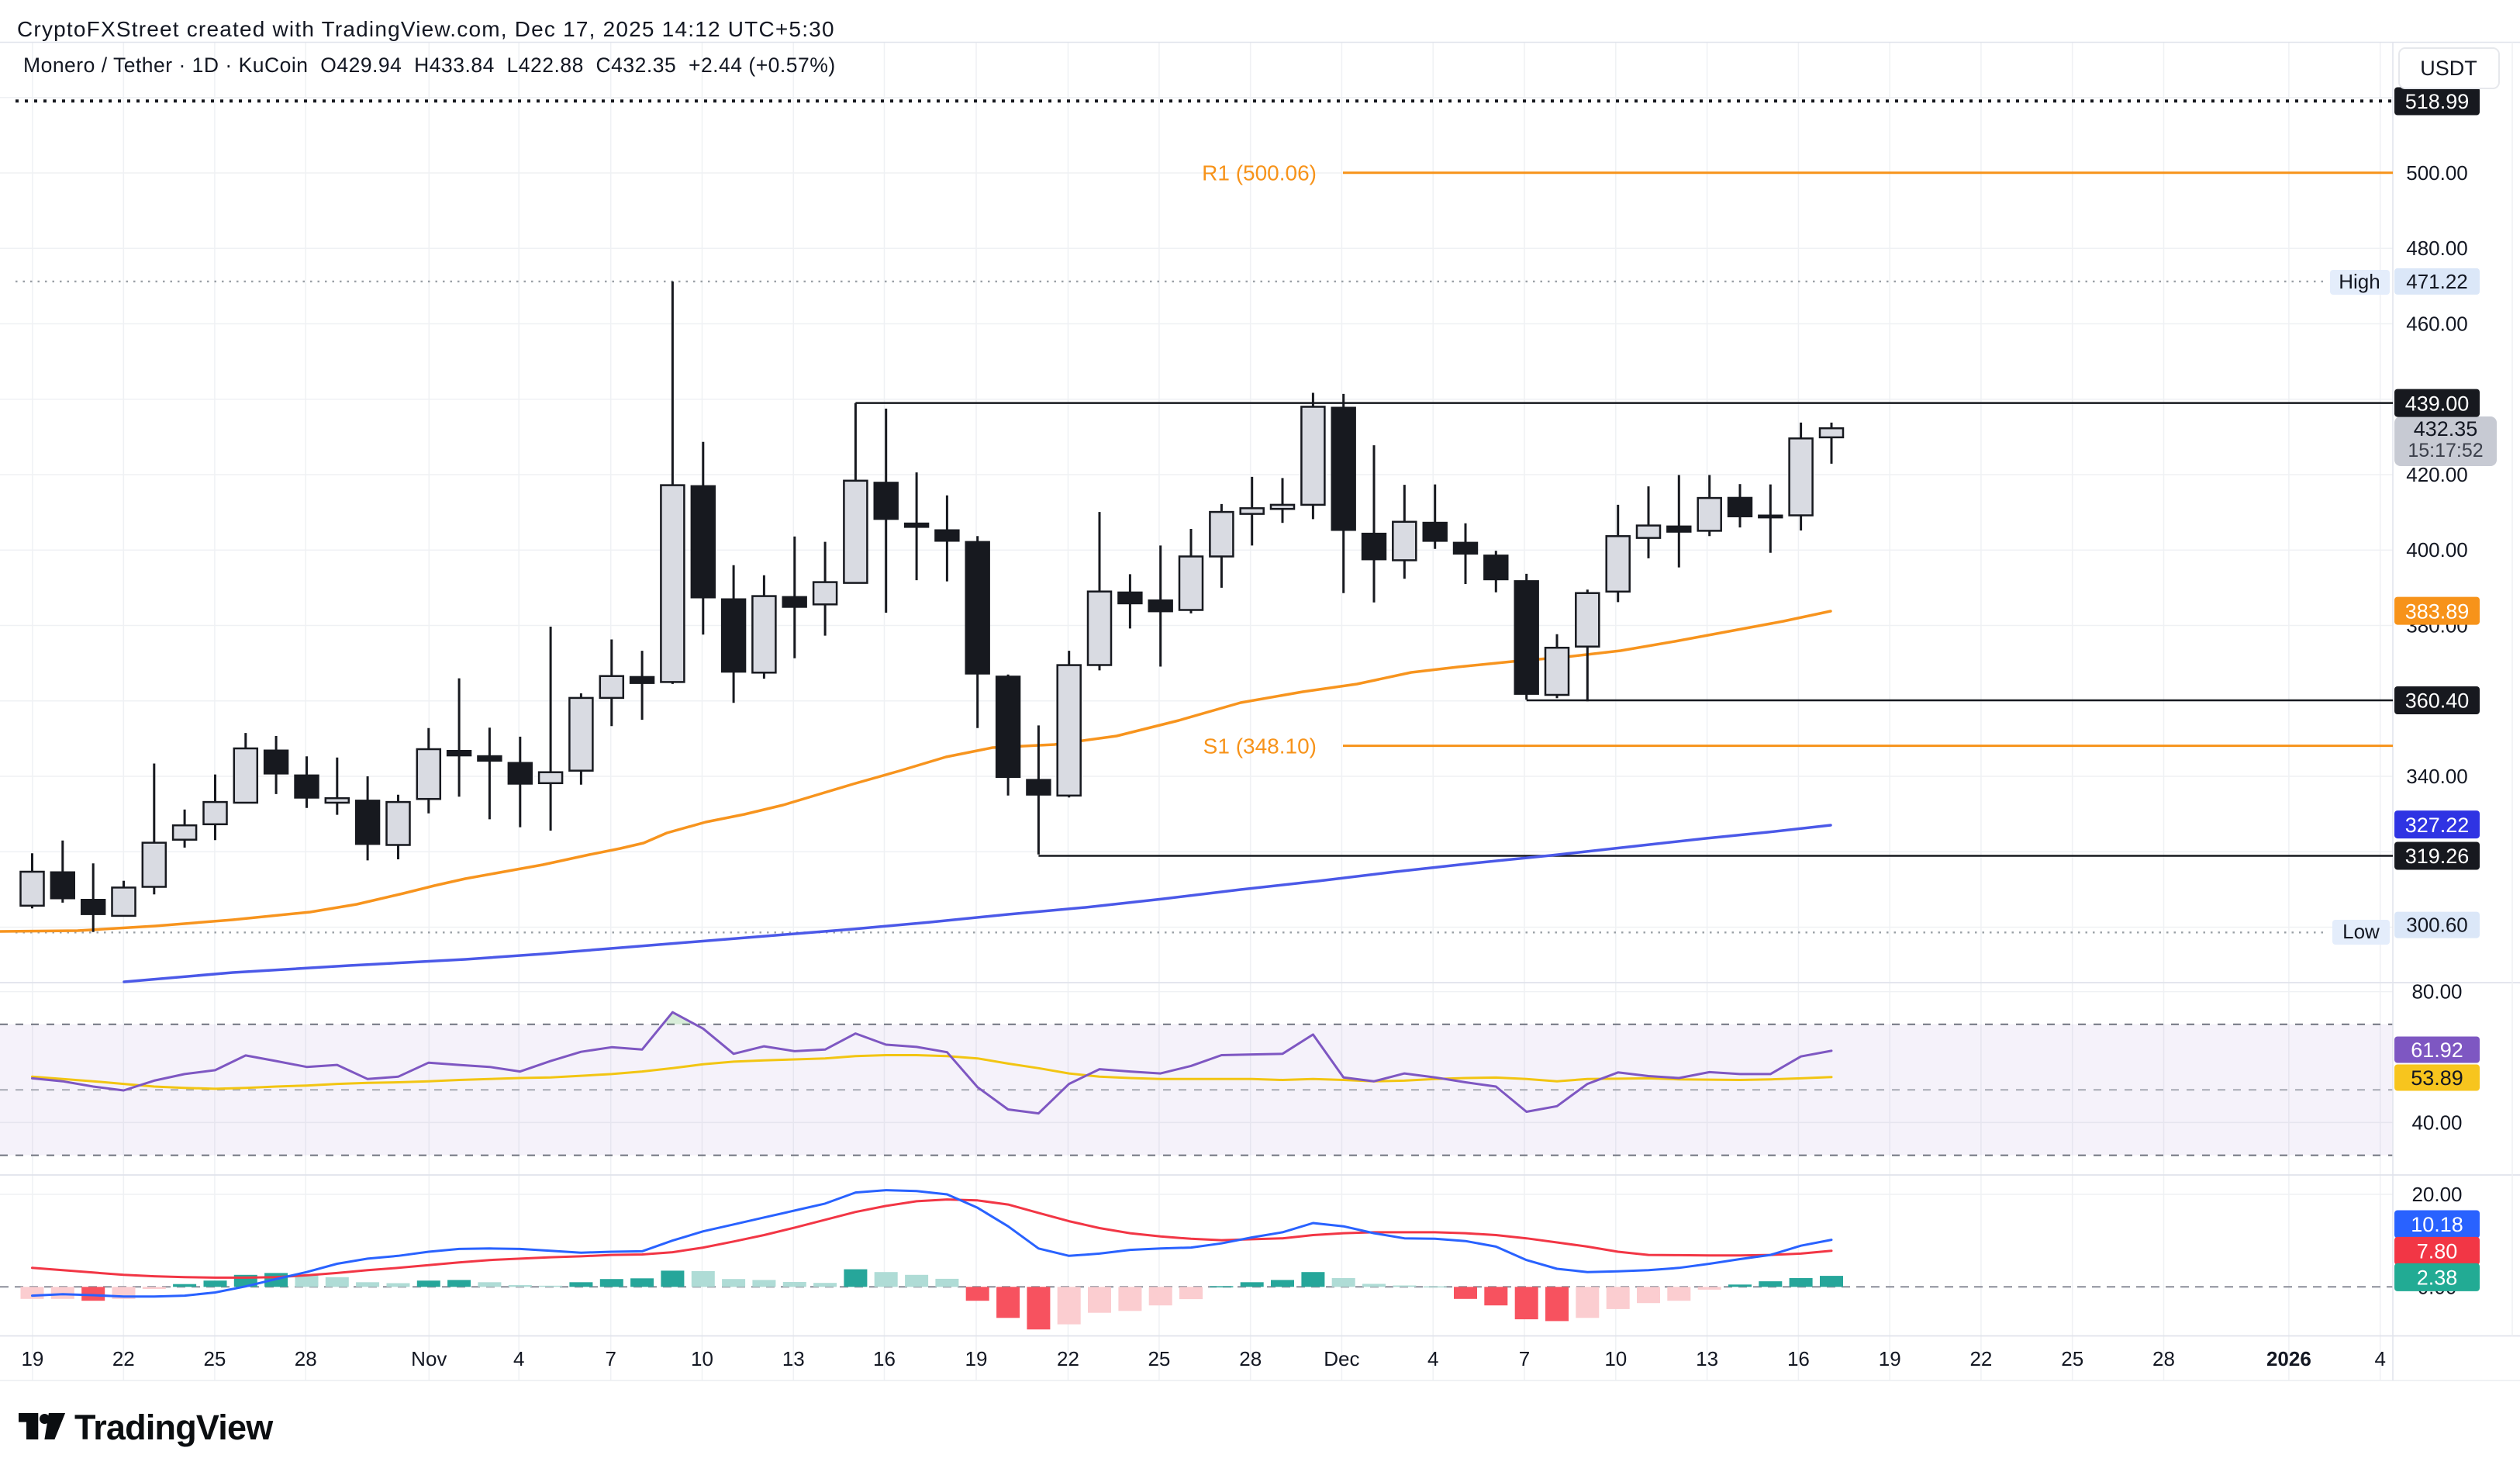 The width and height of the screenshot is (2520, 1472). I want to click on svg-text: 432.35, so click(2446, 429).